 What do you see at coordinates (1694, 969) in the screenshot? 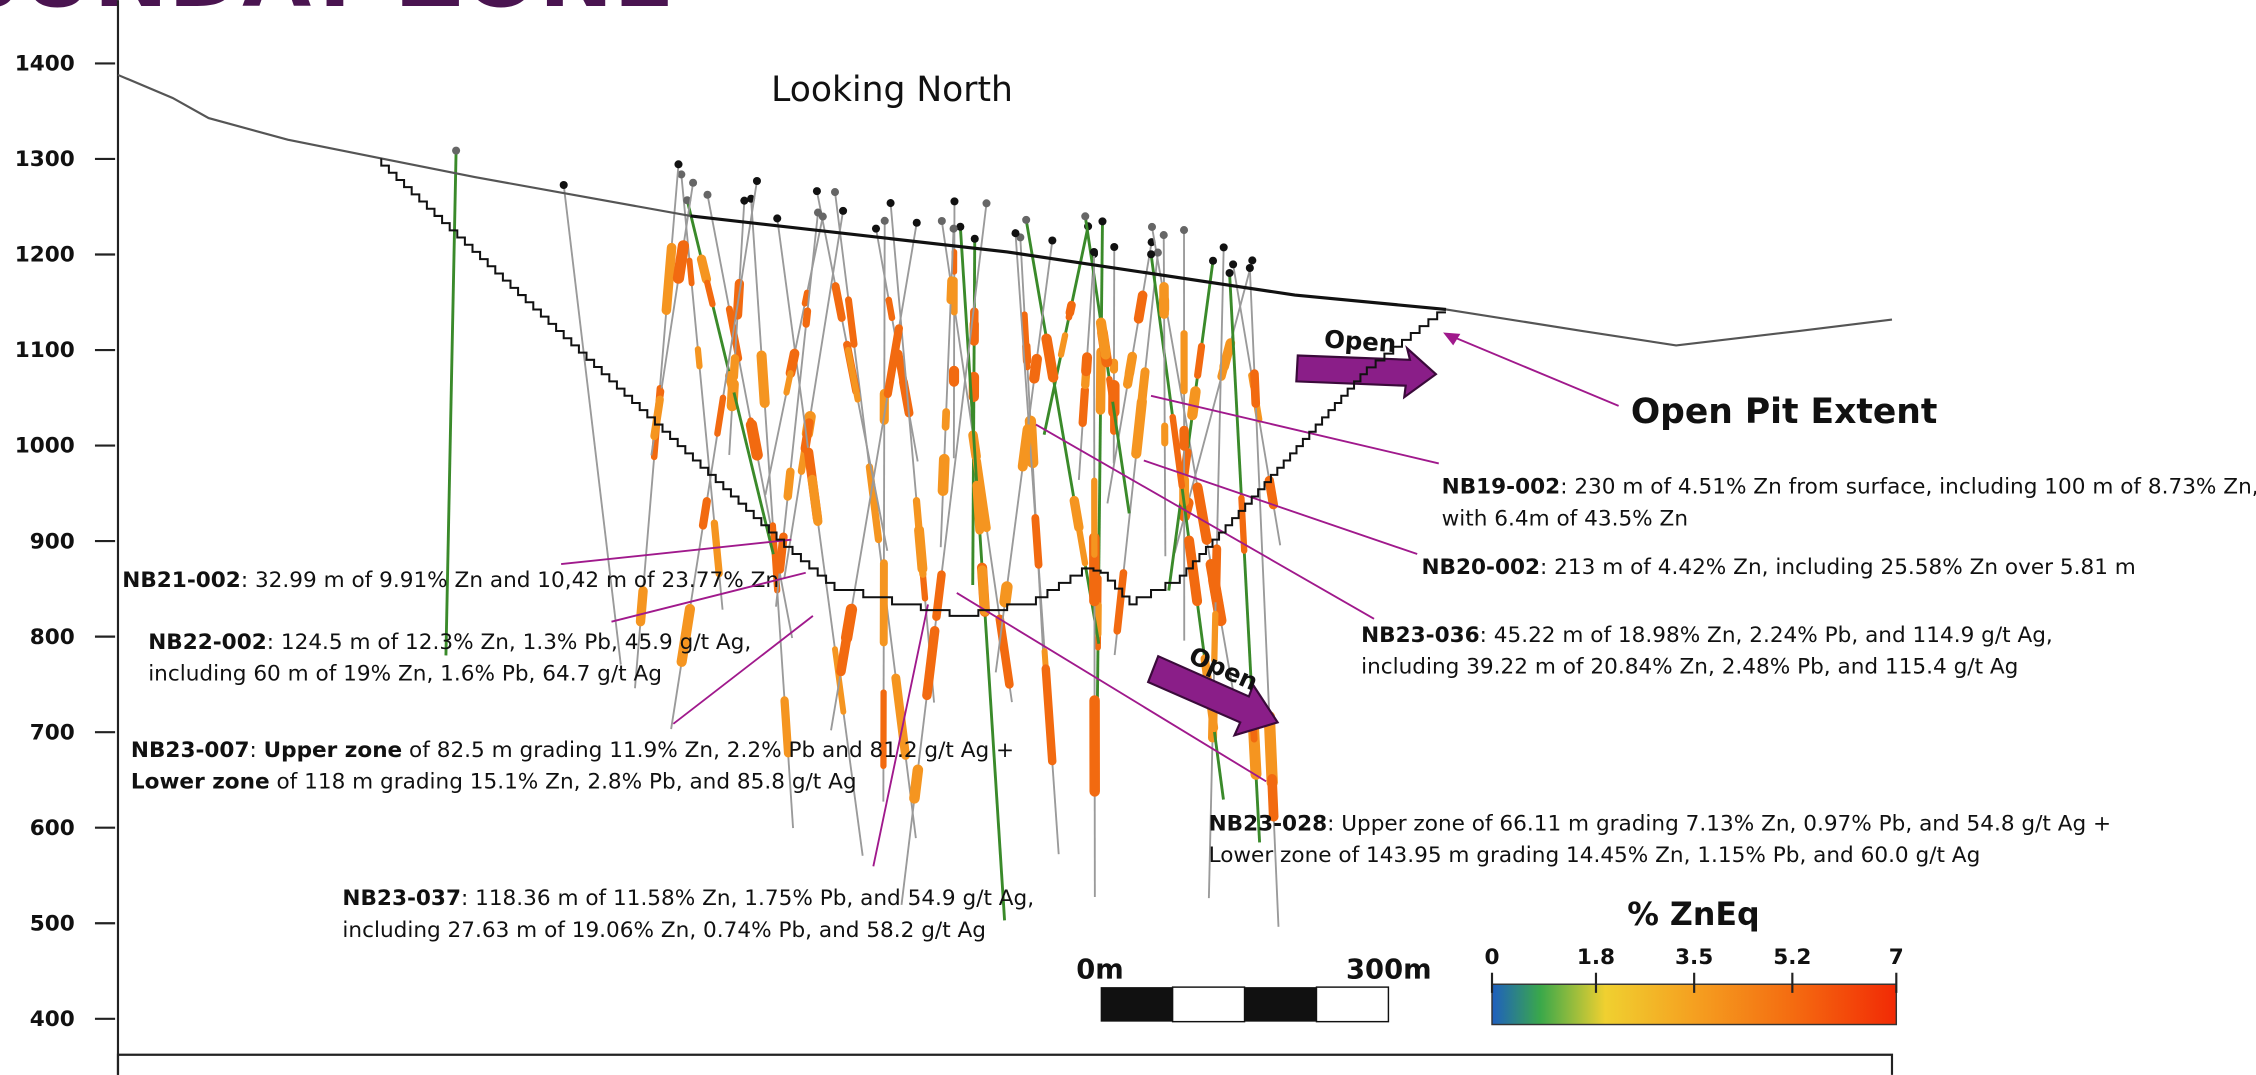
I see `legend-ticks: 0 1.8 3.5 5.2 7` at bounding box center [1694, 969].